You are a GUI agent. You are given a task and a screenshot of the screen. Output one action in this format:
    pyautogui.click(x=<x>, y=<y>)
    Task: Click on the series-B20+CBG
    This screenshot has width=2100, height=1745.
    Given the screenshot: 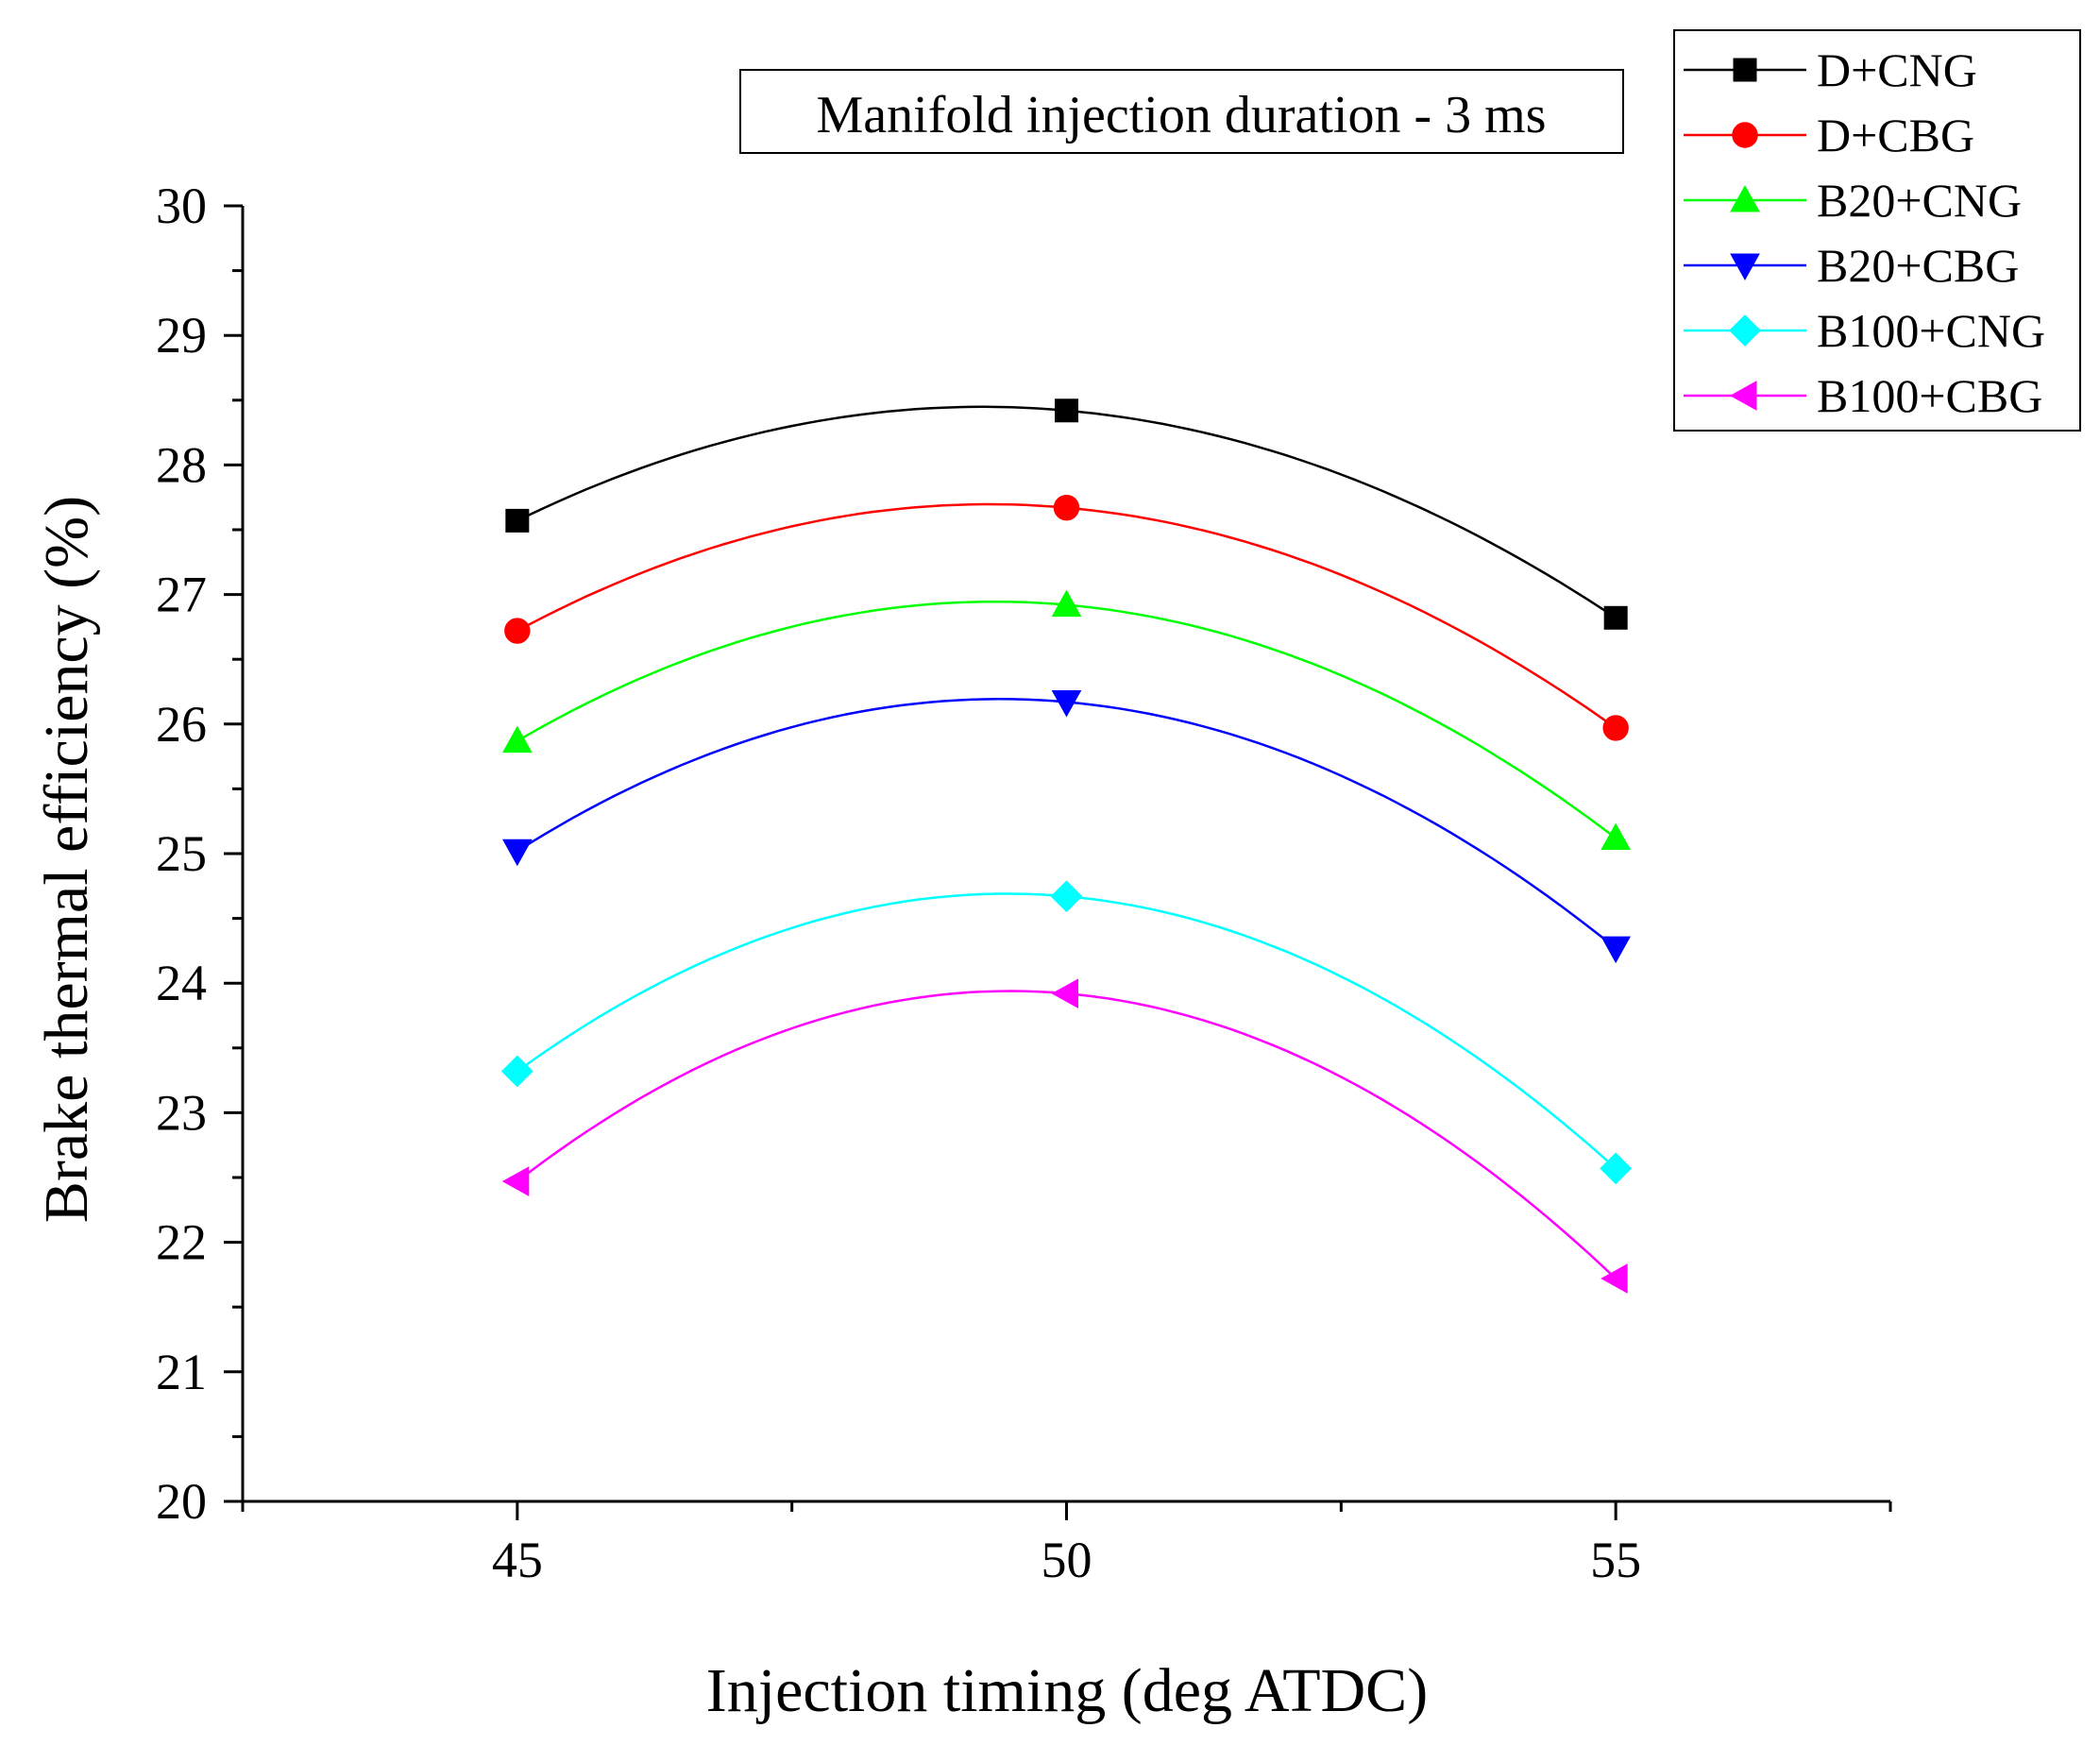 What is the action you would take?
    pyautogui.click(x=1066, y=826)
    